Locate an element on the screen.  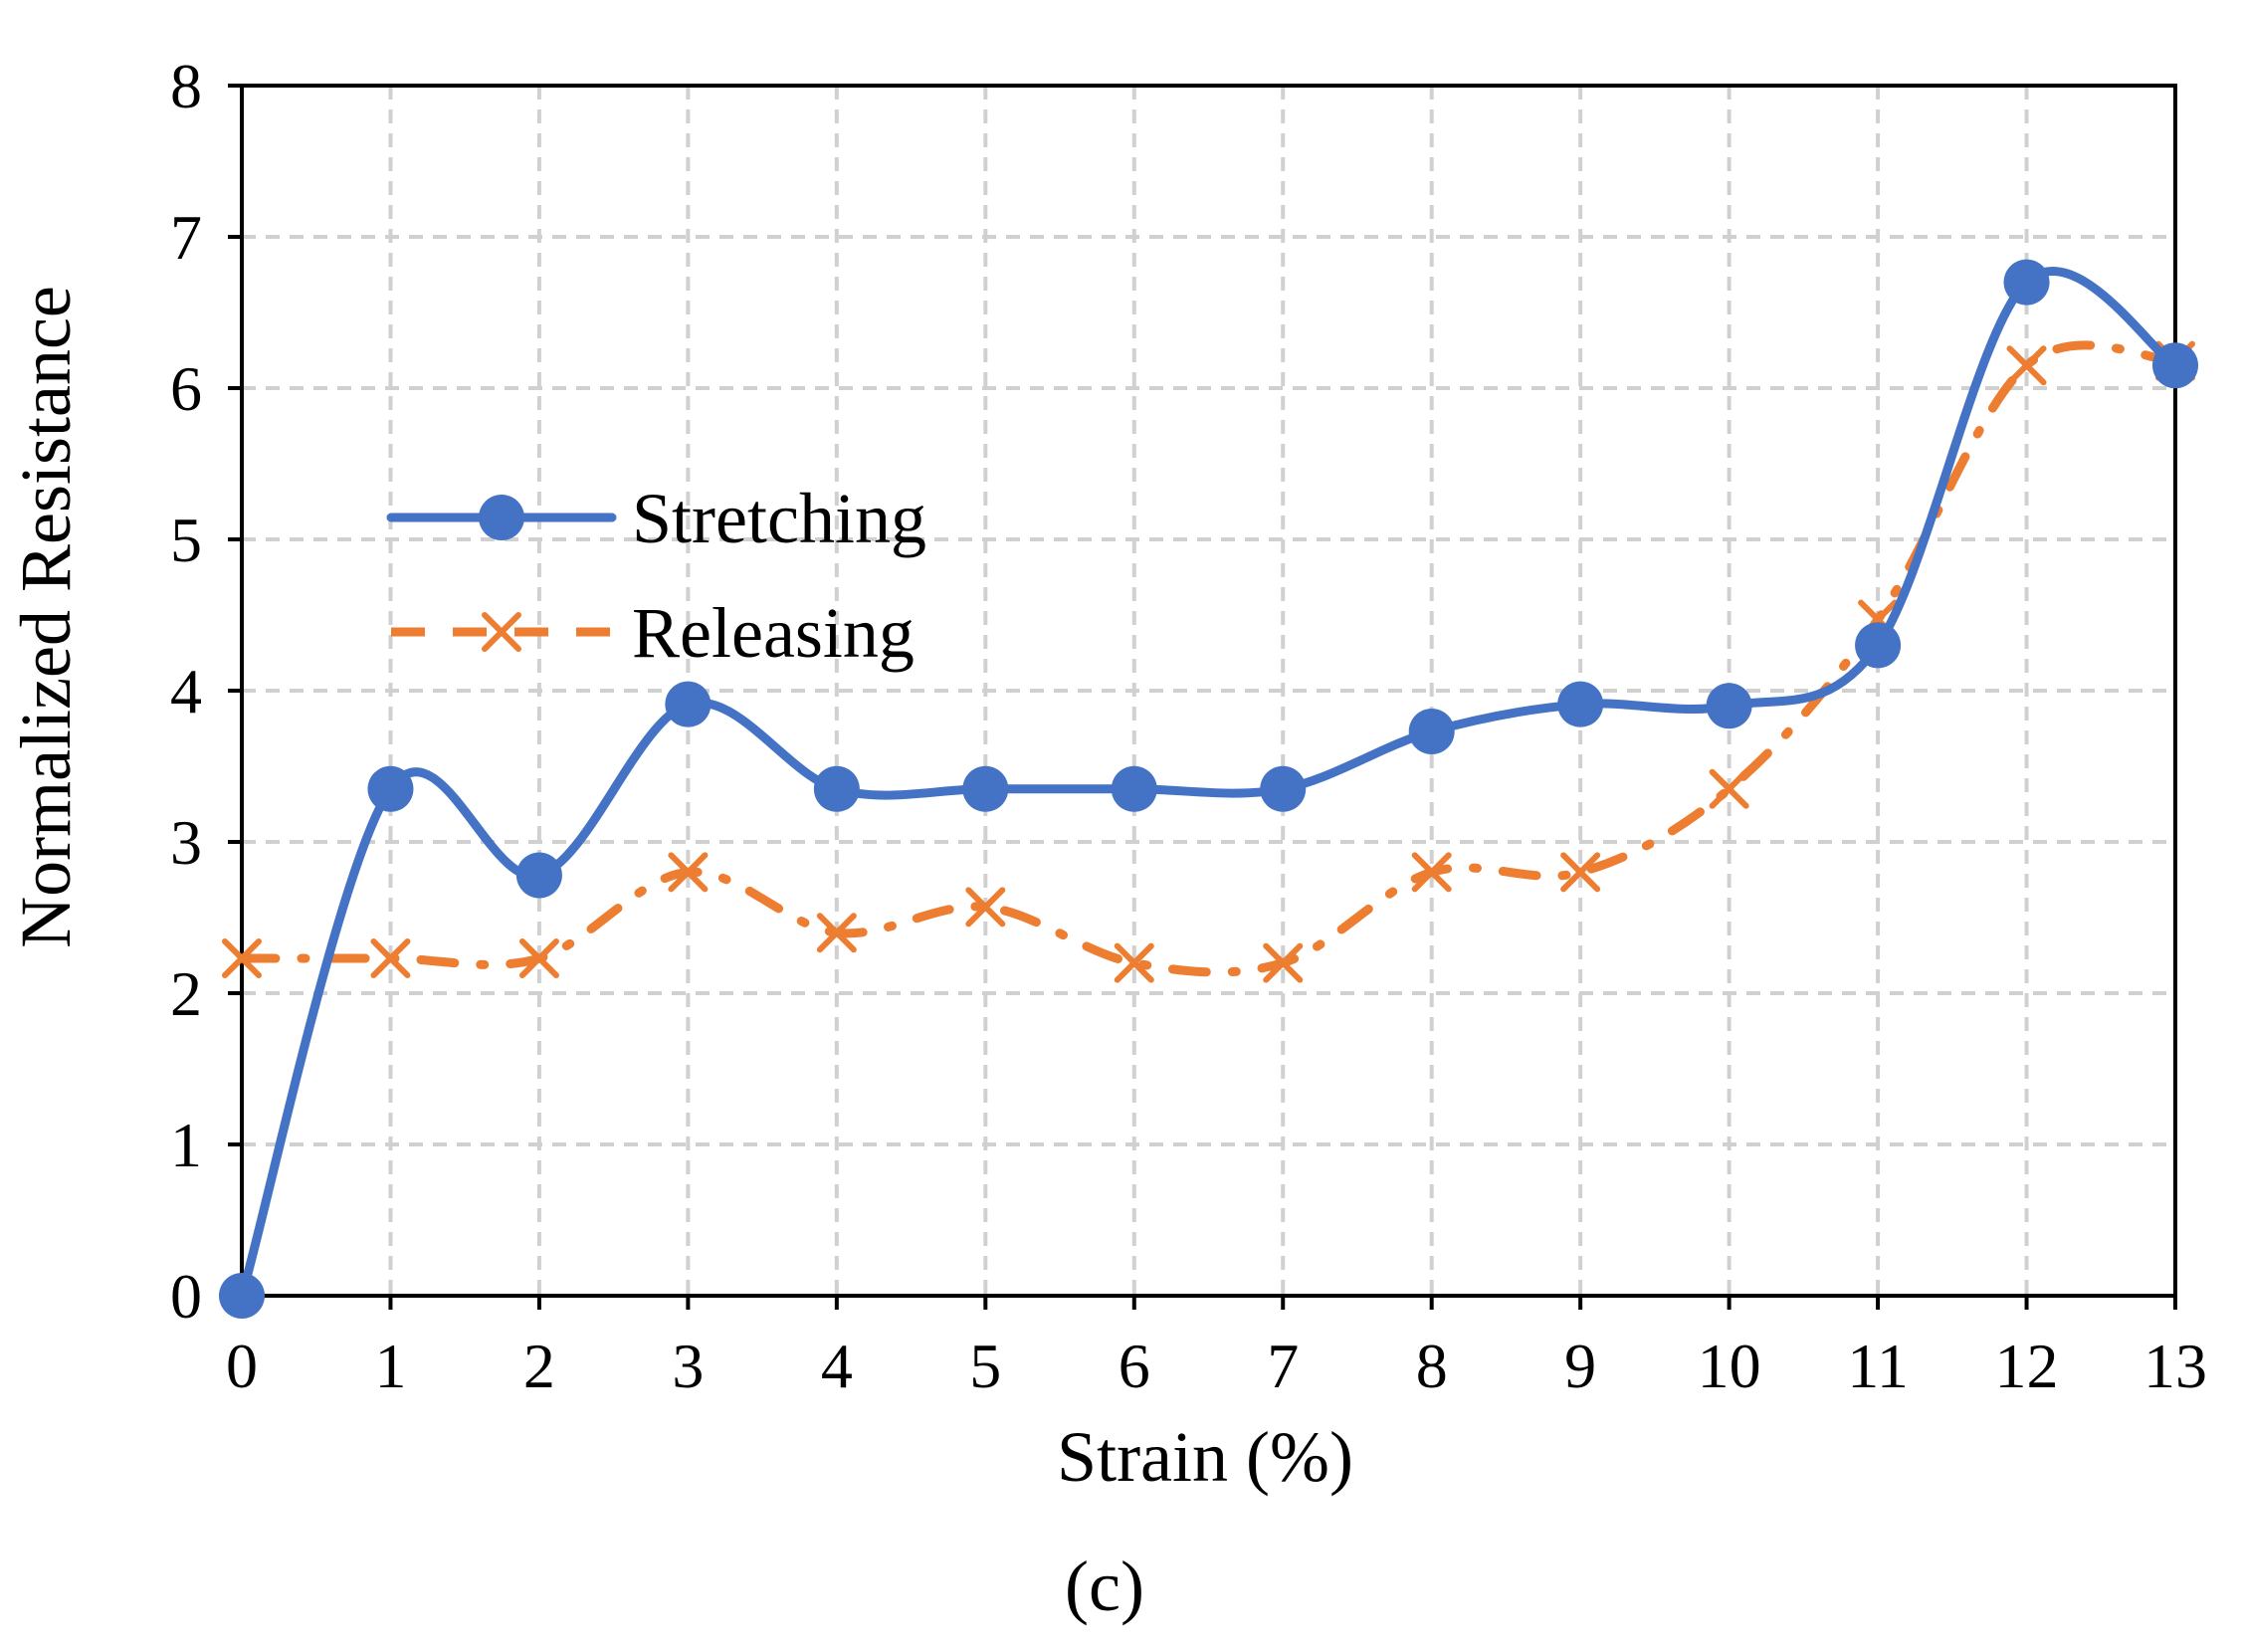
y-tick-label: 4 is located at coordinates (186, 691).